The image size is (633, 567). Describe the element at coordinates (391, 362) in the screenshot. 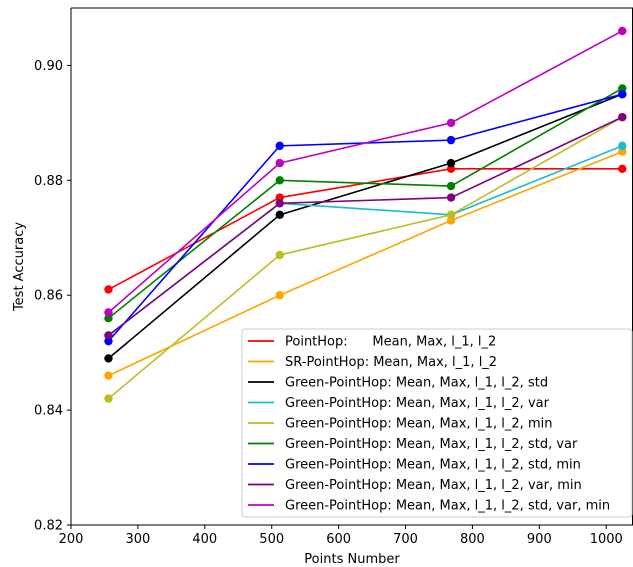

I see `legend-label: SR-PointHop: Mean, Max, l_1, l_2` at that location.